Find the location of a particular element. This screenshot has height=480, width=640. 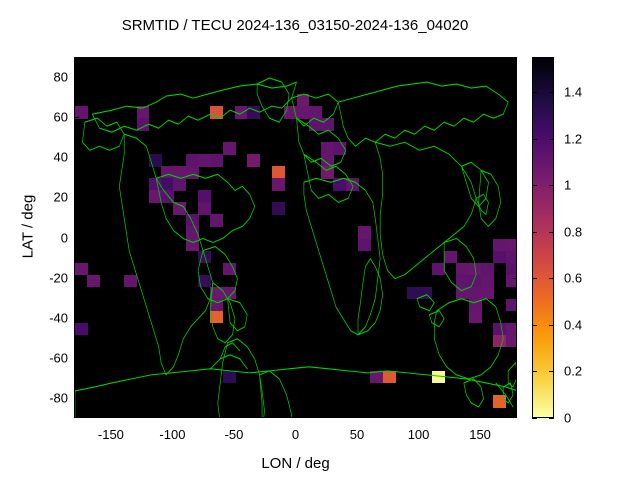

x-tick-label: 0 is located at coordinates (295, 434).